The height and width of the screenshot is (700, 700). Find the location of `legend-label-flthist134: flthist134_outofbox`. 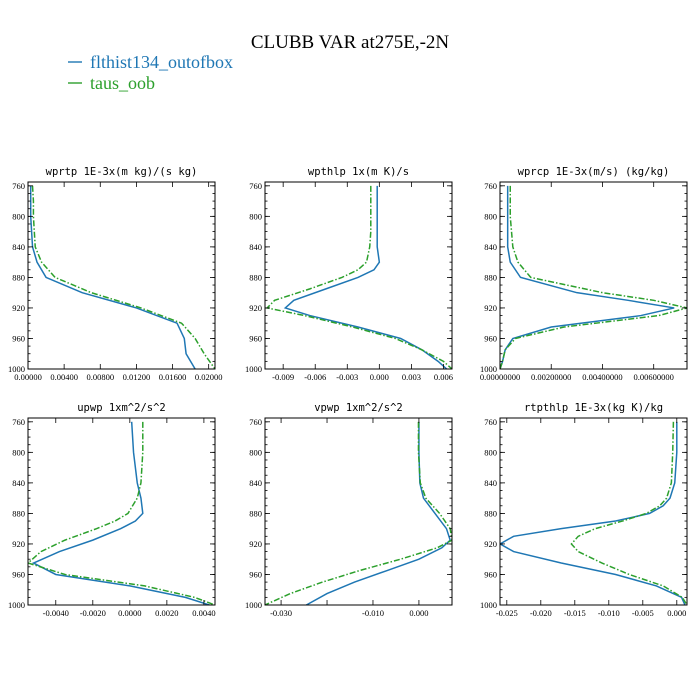

legend-label-flthist134: flthist134_outofbox is located at coordinates (161, 62).